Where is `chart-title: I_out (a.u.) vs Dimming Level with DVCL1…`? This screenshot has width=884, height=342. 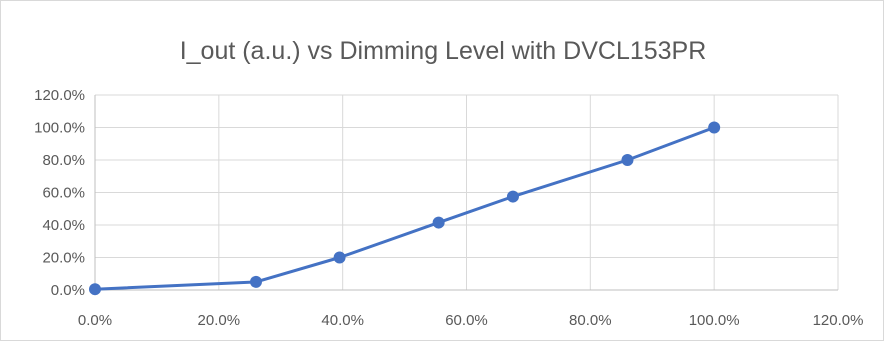 chart-title: I_out (a.u.) vs Dimming Level with DVCL1… is located at coordinates (443, 51).